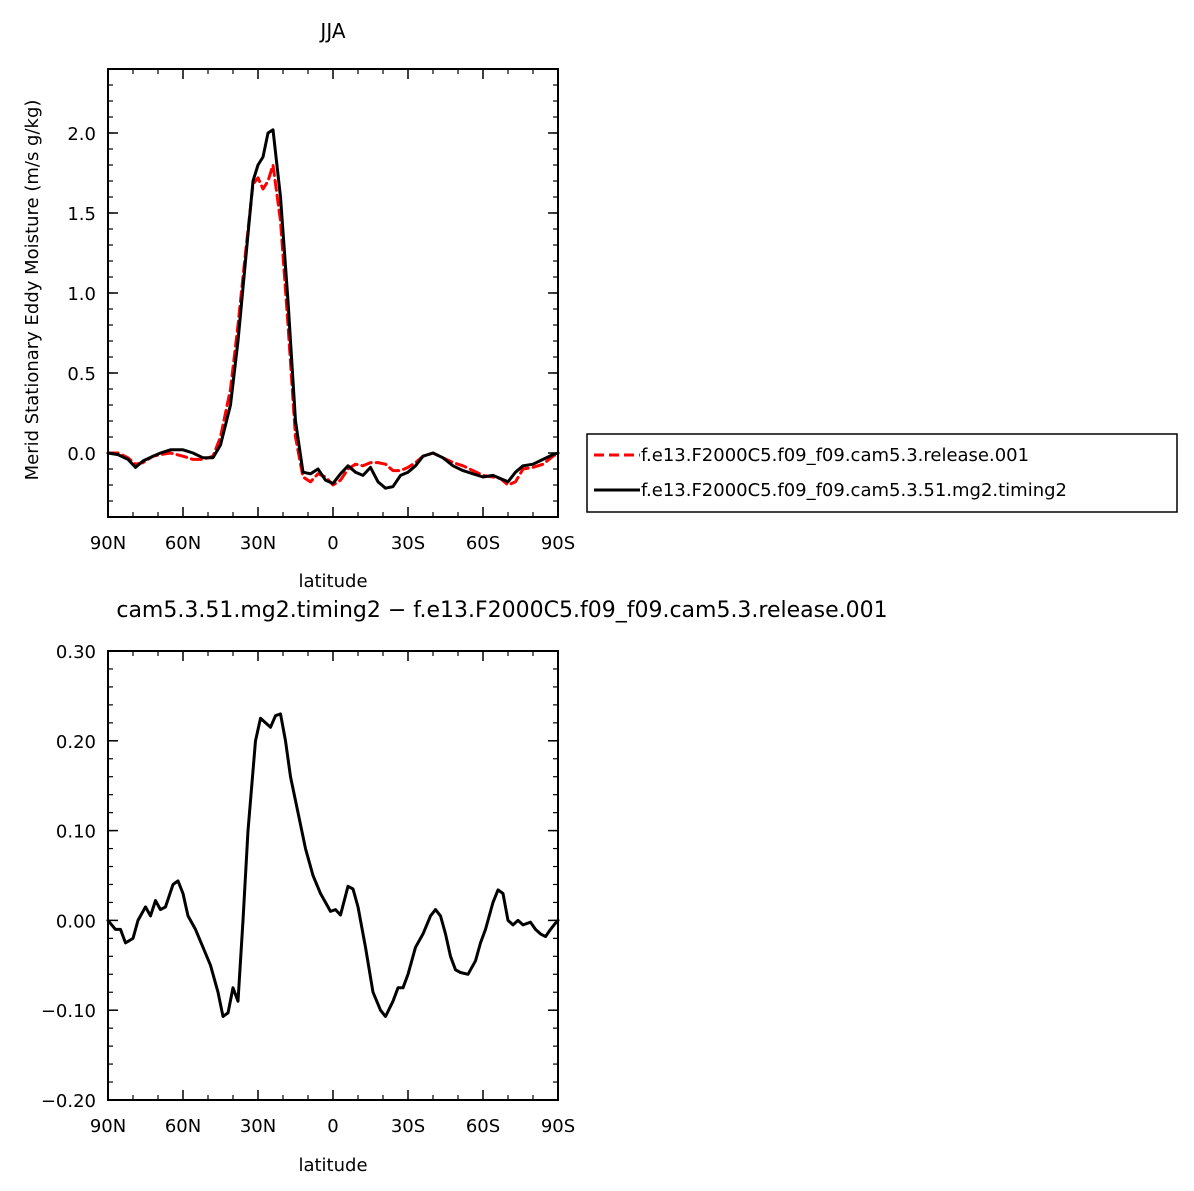 The height and width of the screenshot is (1191, 1194). What do you see at coordinates (68, 1101) in the screenshot?
I see `bottom-y-tick-label: −0.20` at bounding box center [68, 1101].